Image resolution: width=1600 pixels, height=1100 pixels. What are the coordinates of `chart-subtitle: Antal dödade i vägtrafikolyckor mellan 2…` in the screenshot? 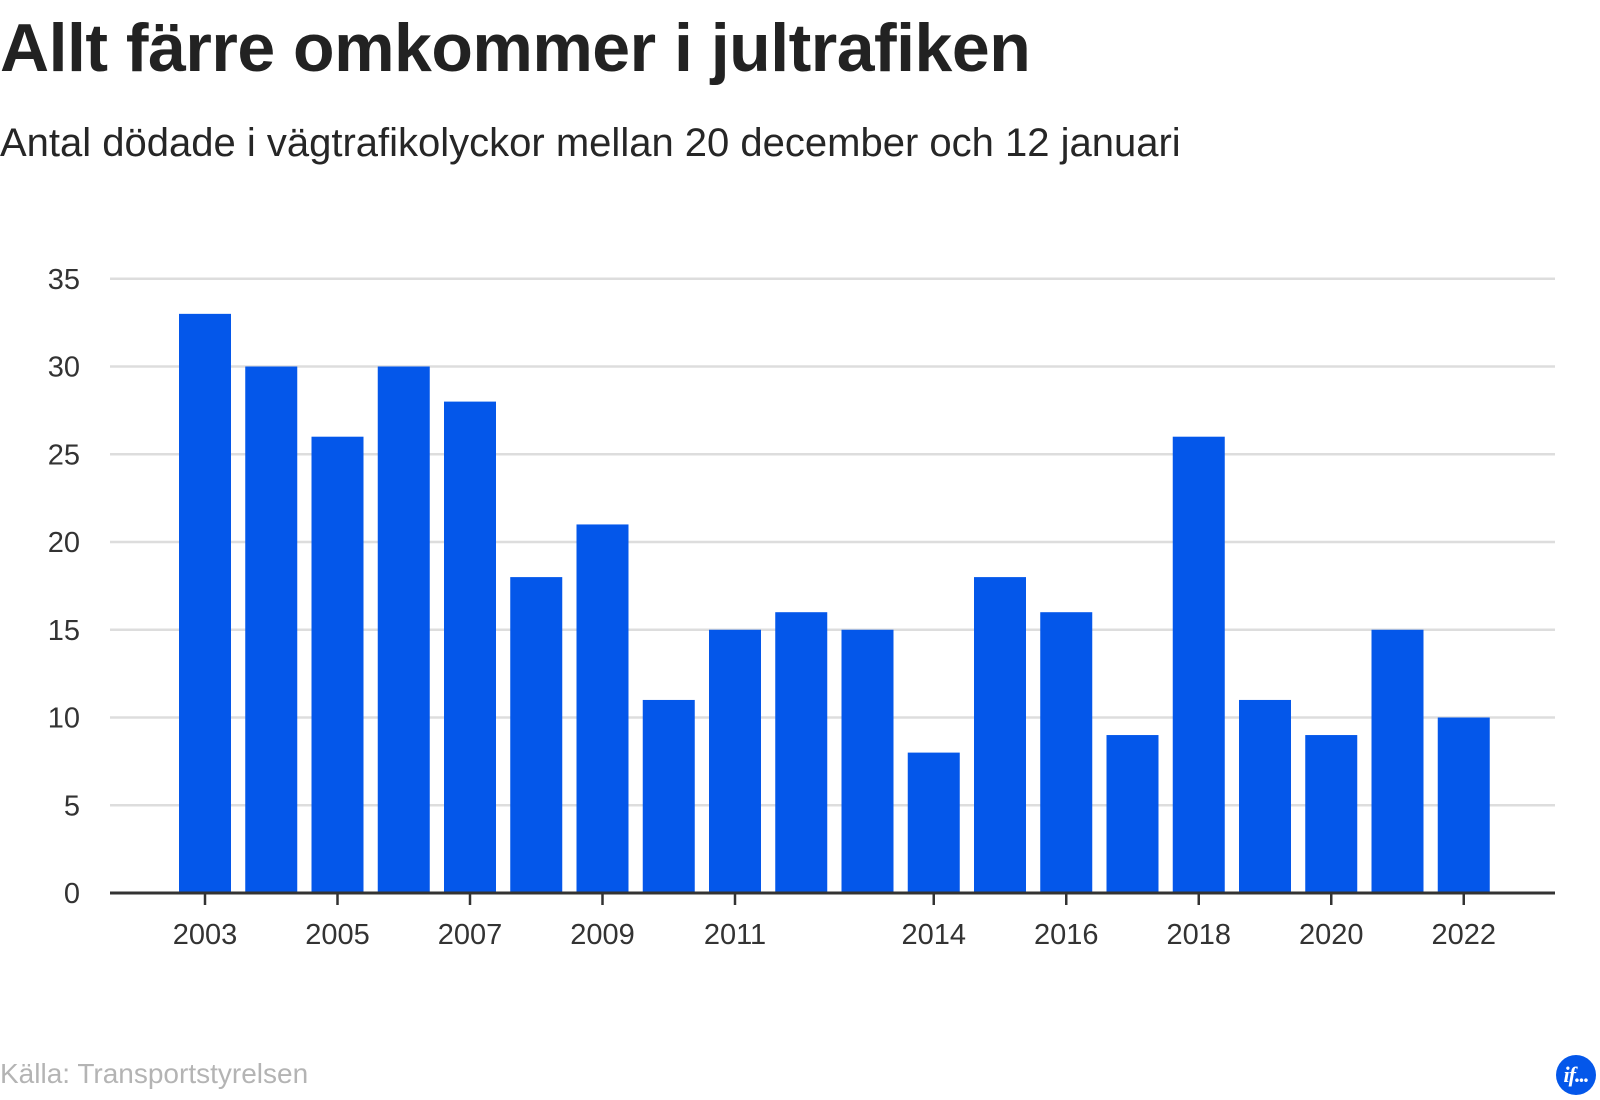 It's located at (590, 143).